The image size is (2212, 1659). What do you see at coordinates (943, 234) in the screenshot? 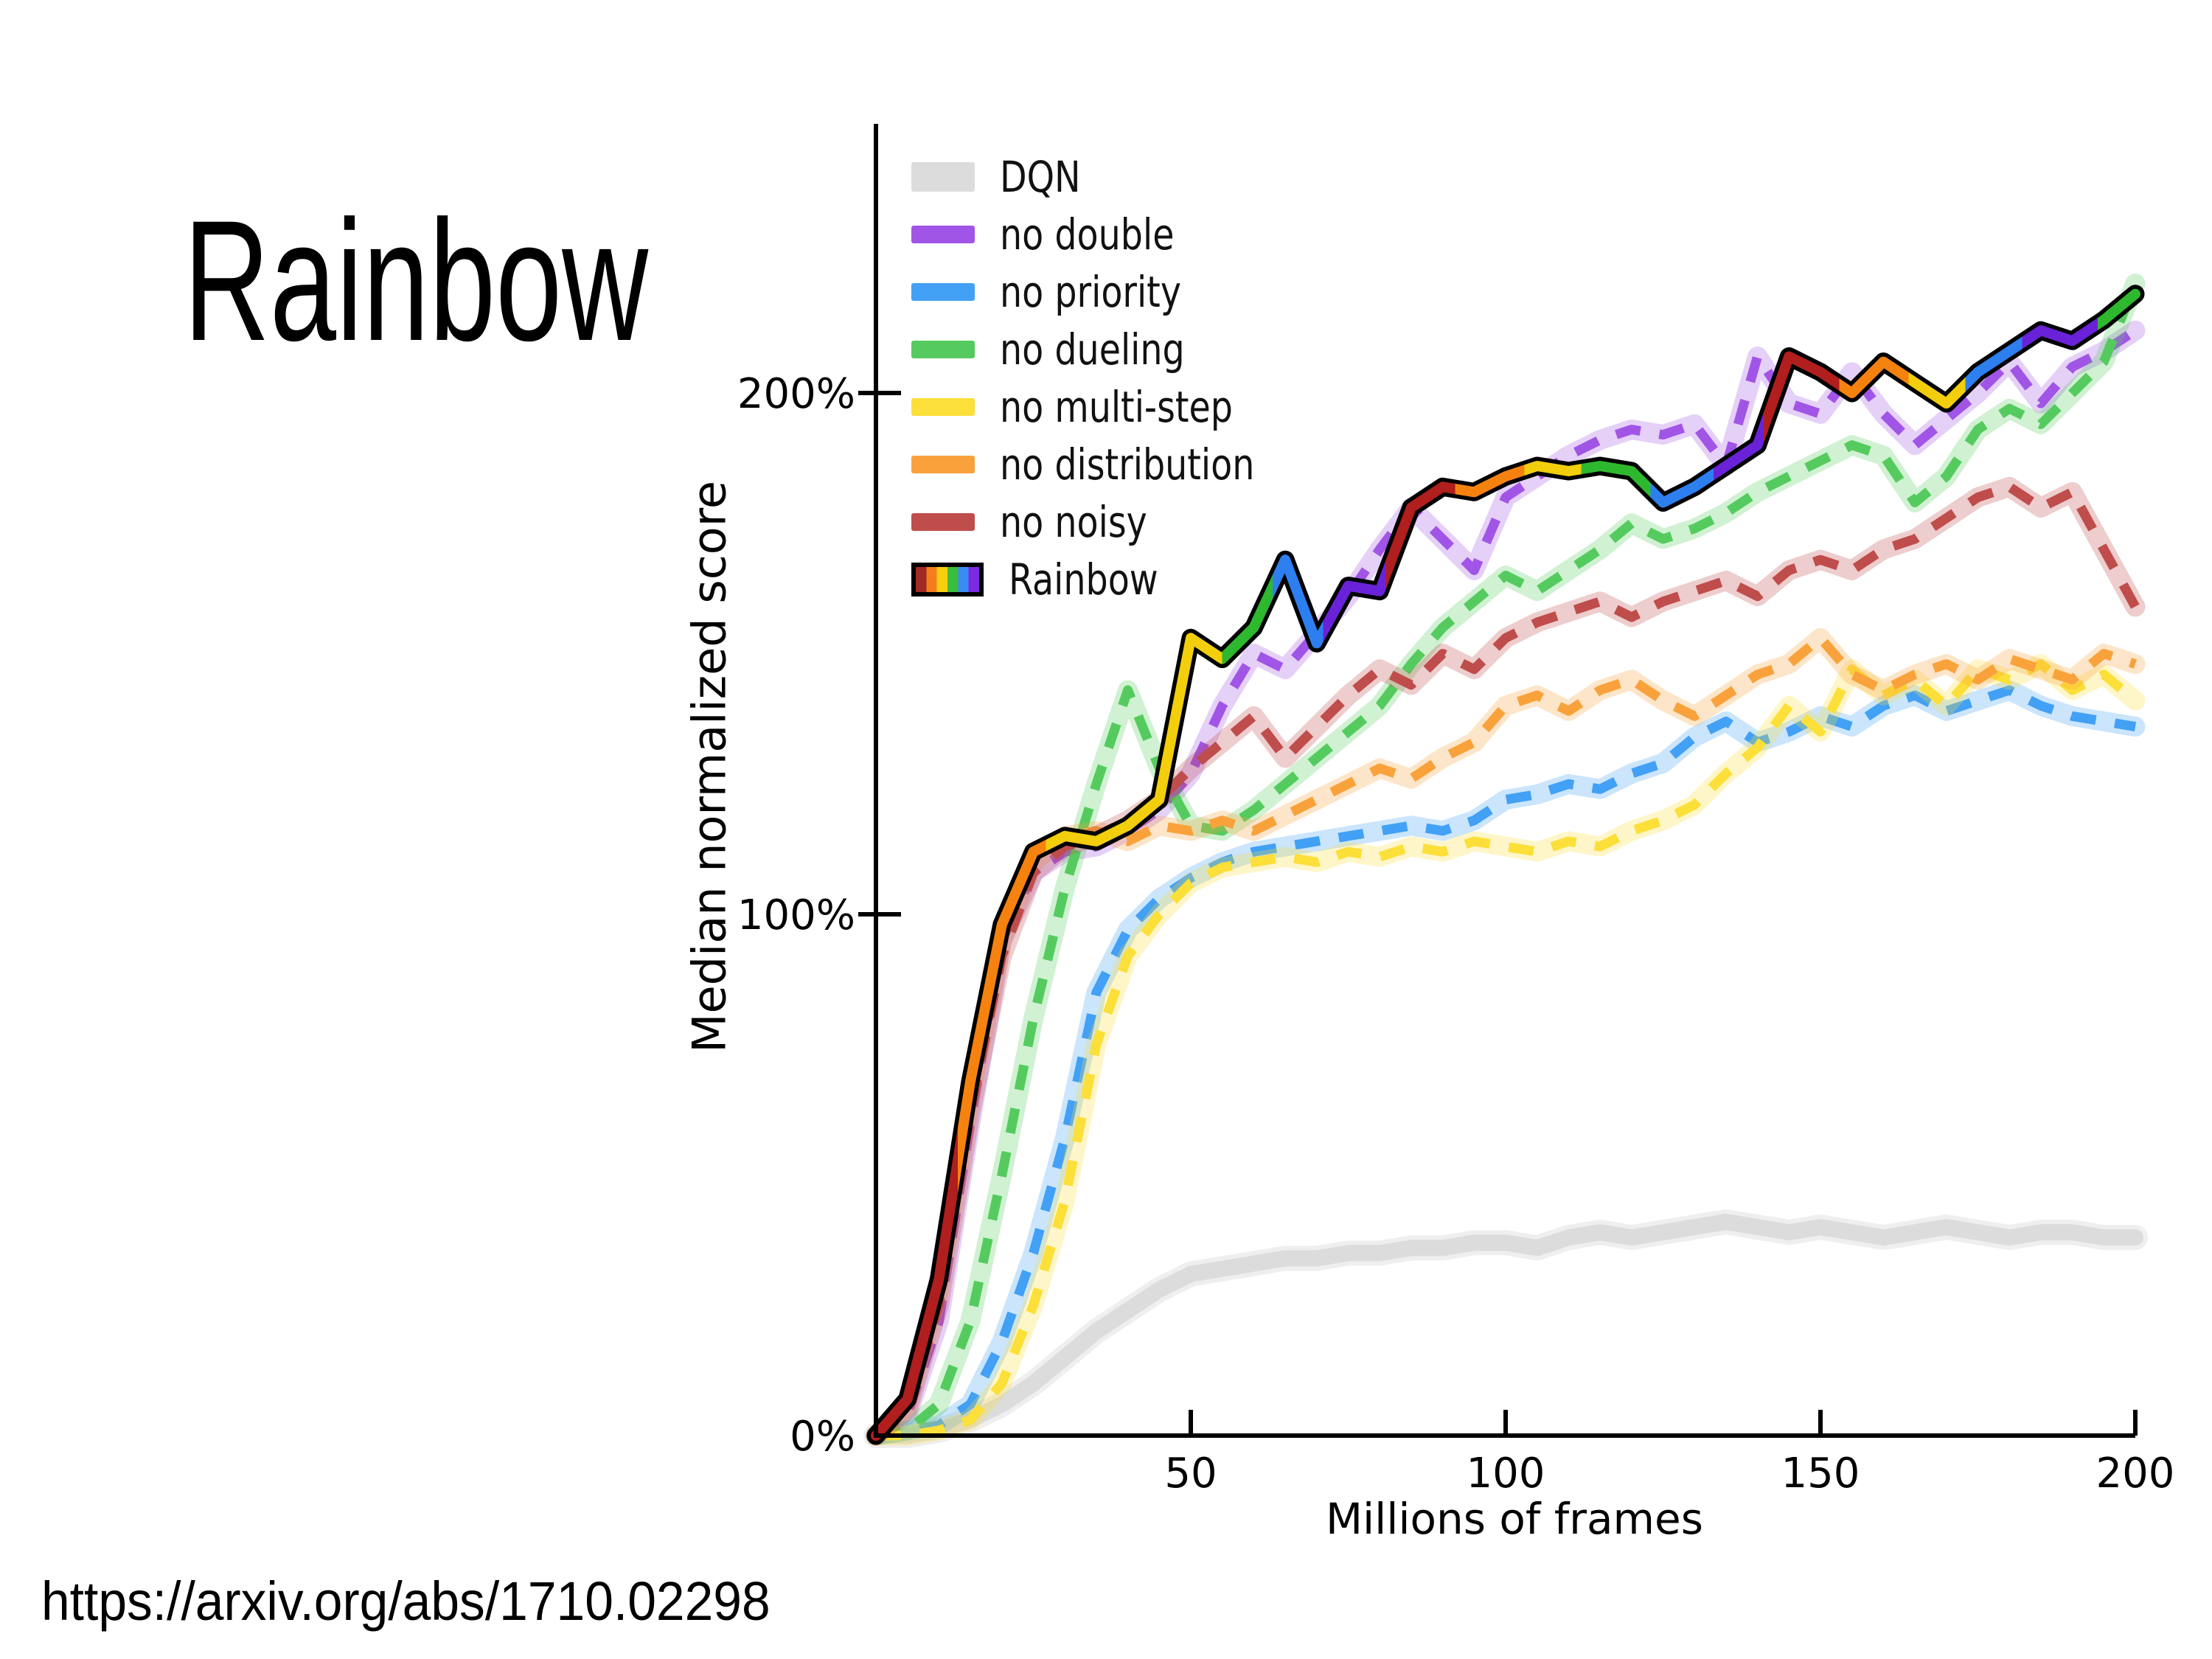
I see `legend-swatch-no-double` at bounding box center [943, 234].